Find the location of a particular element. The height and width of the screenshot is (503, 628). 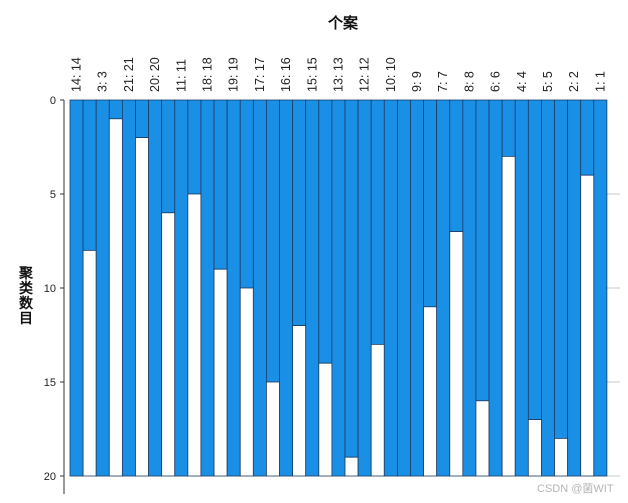

case-label: 19 is located at coordinates (234, 74).